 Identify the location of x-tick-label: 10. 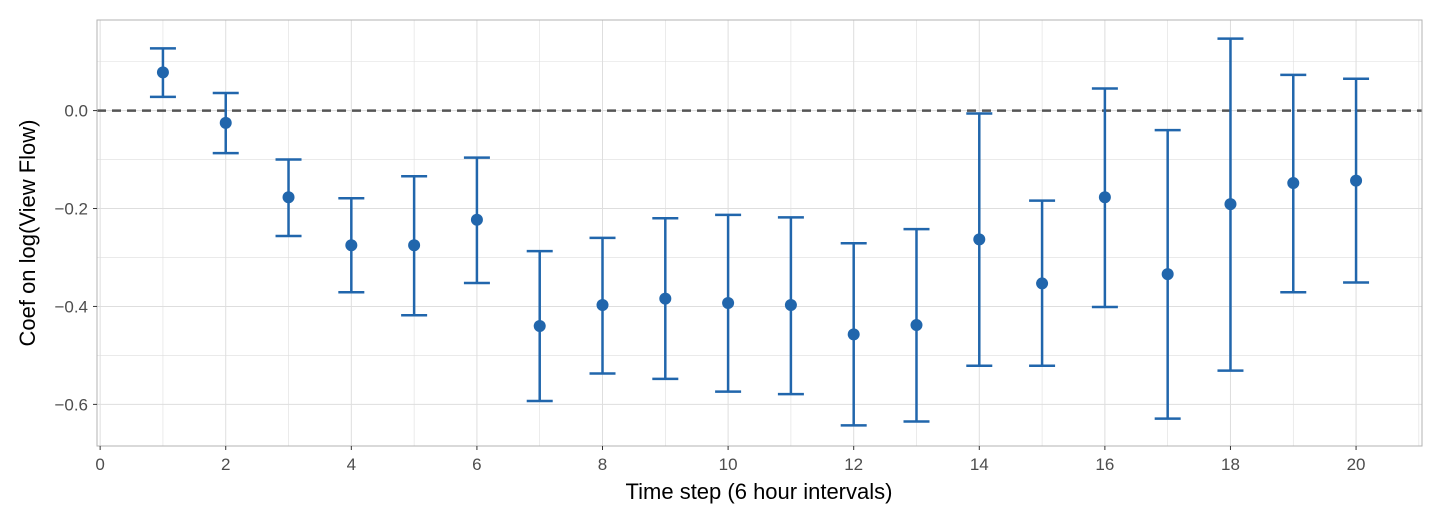
(728, 464).